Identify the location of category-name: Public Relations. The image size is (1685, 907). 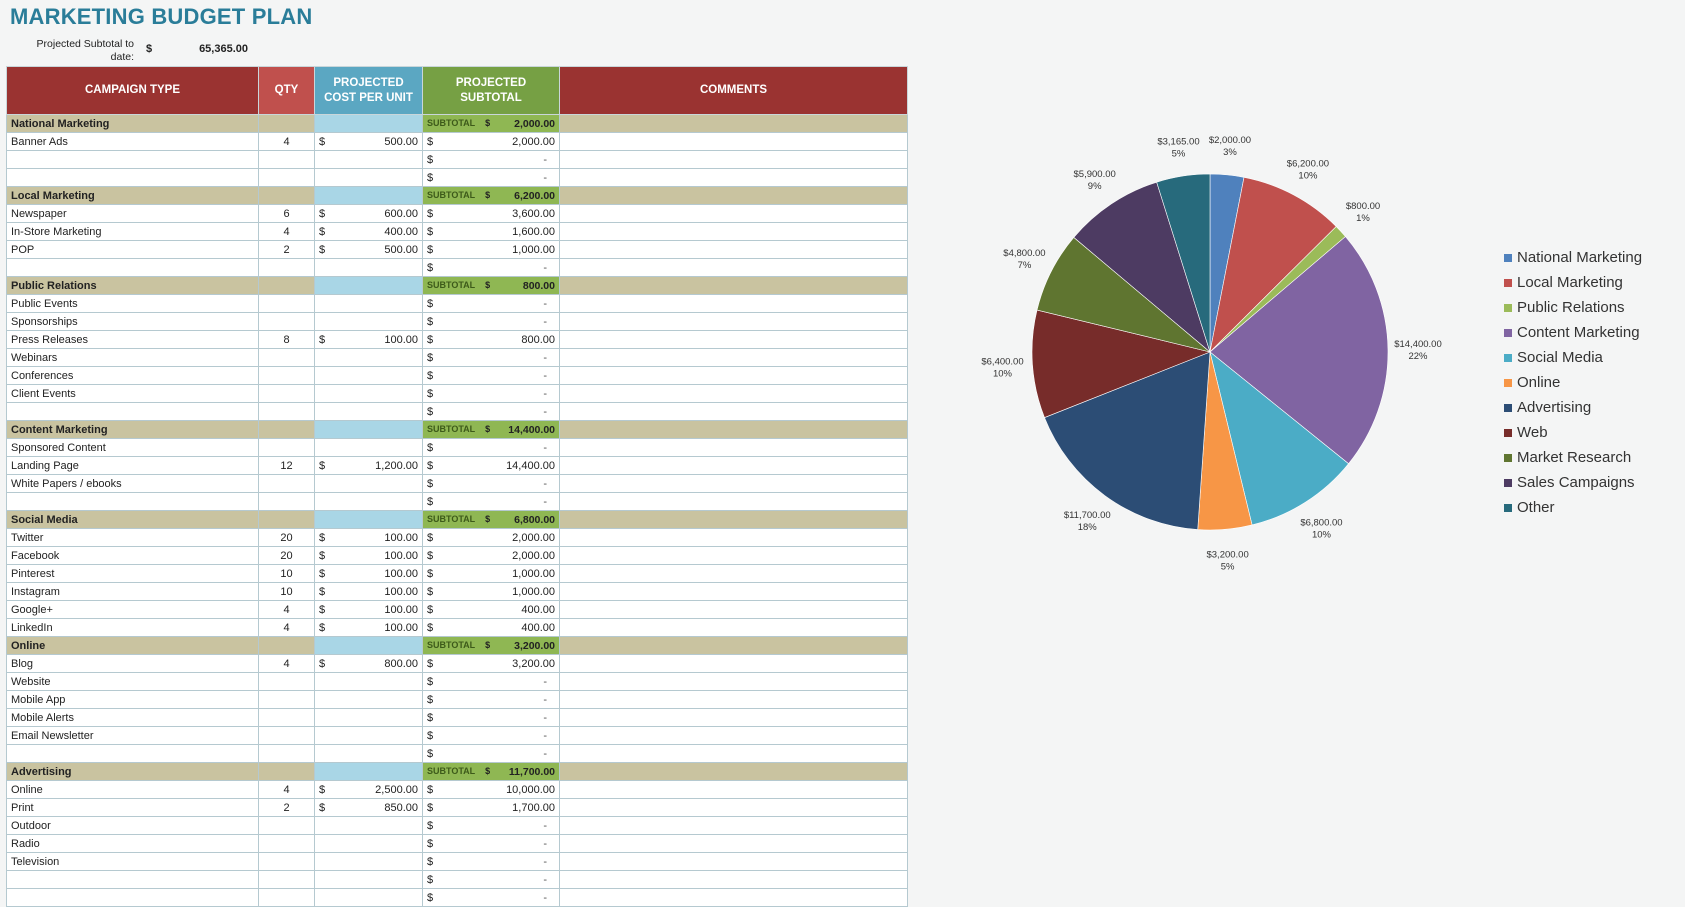
(132, 285).